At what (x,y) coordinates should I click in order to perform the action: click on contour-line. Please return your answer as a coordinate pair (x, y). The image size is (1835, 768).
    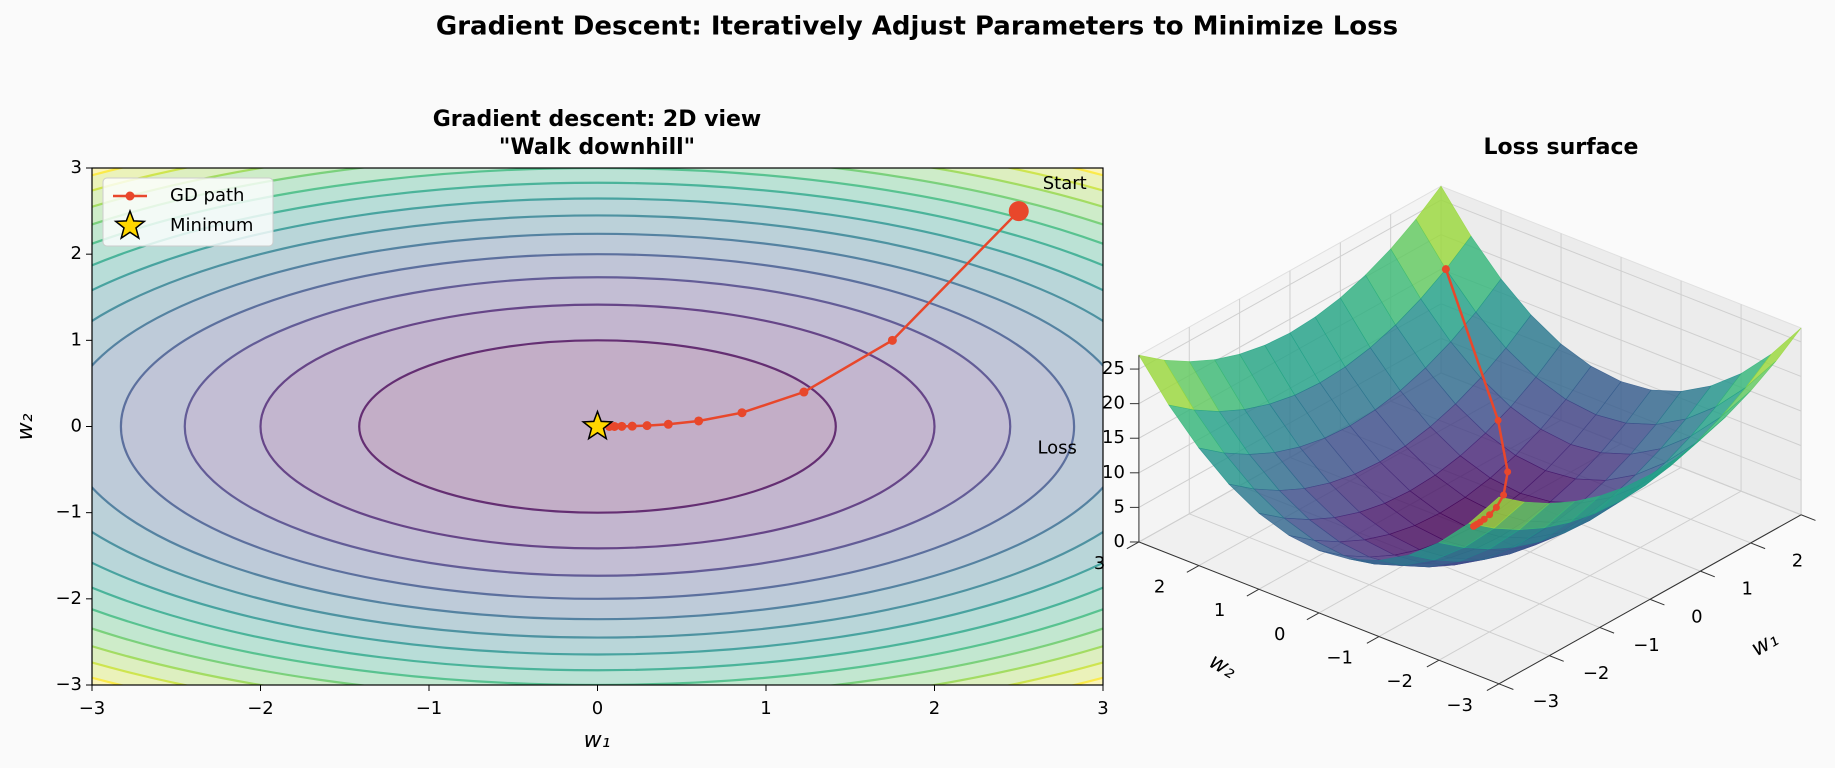
    Looking at the image, I should click on (597, 426).